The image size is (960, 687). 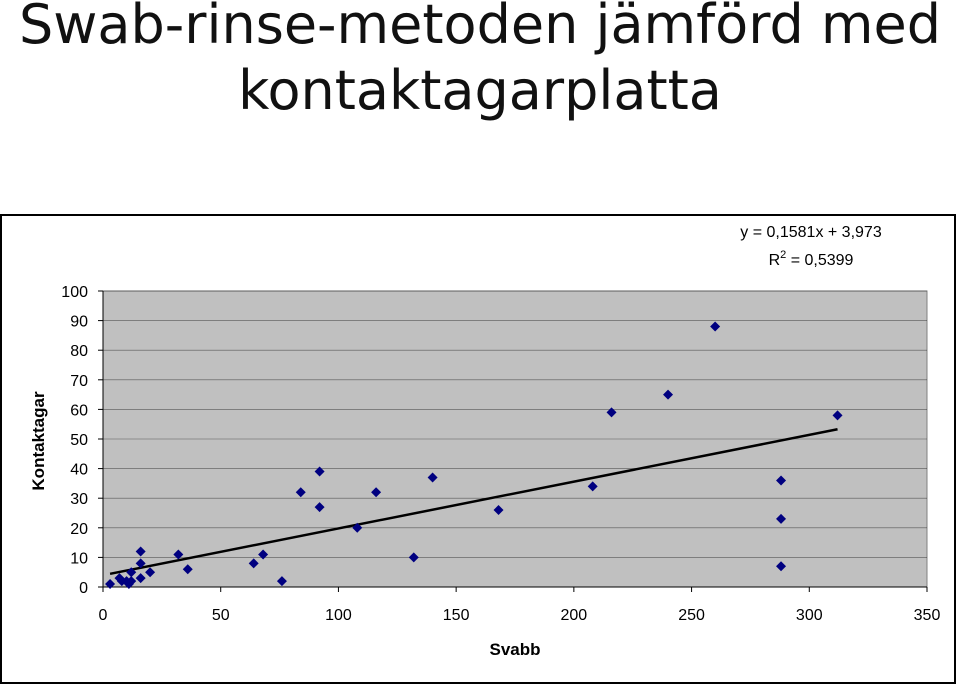 What do you see at coordinates (691, 615) in the screenshot?
I see `x-tick-label: 250` at bounding box center [691, 615].